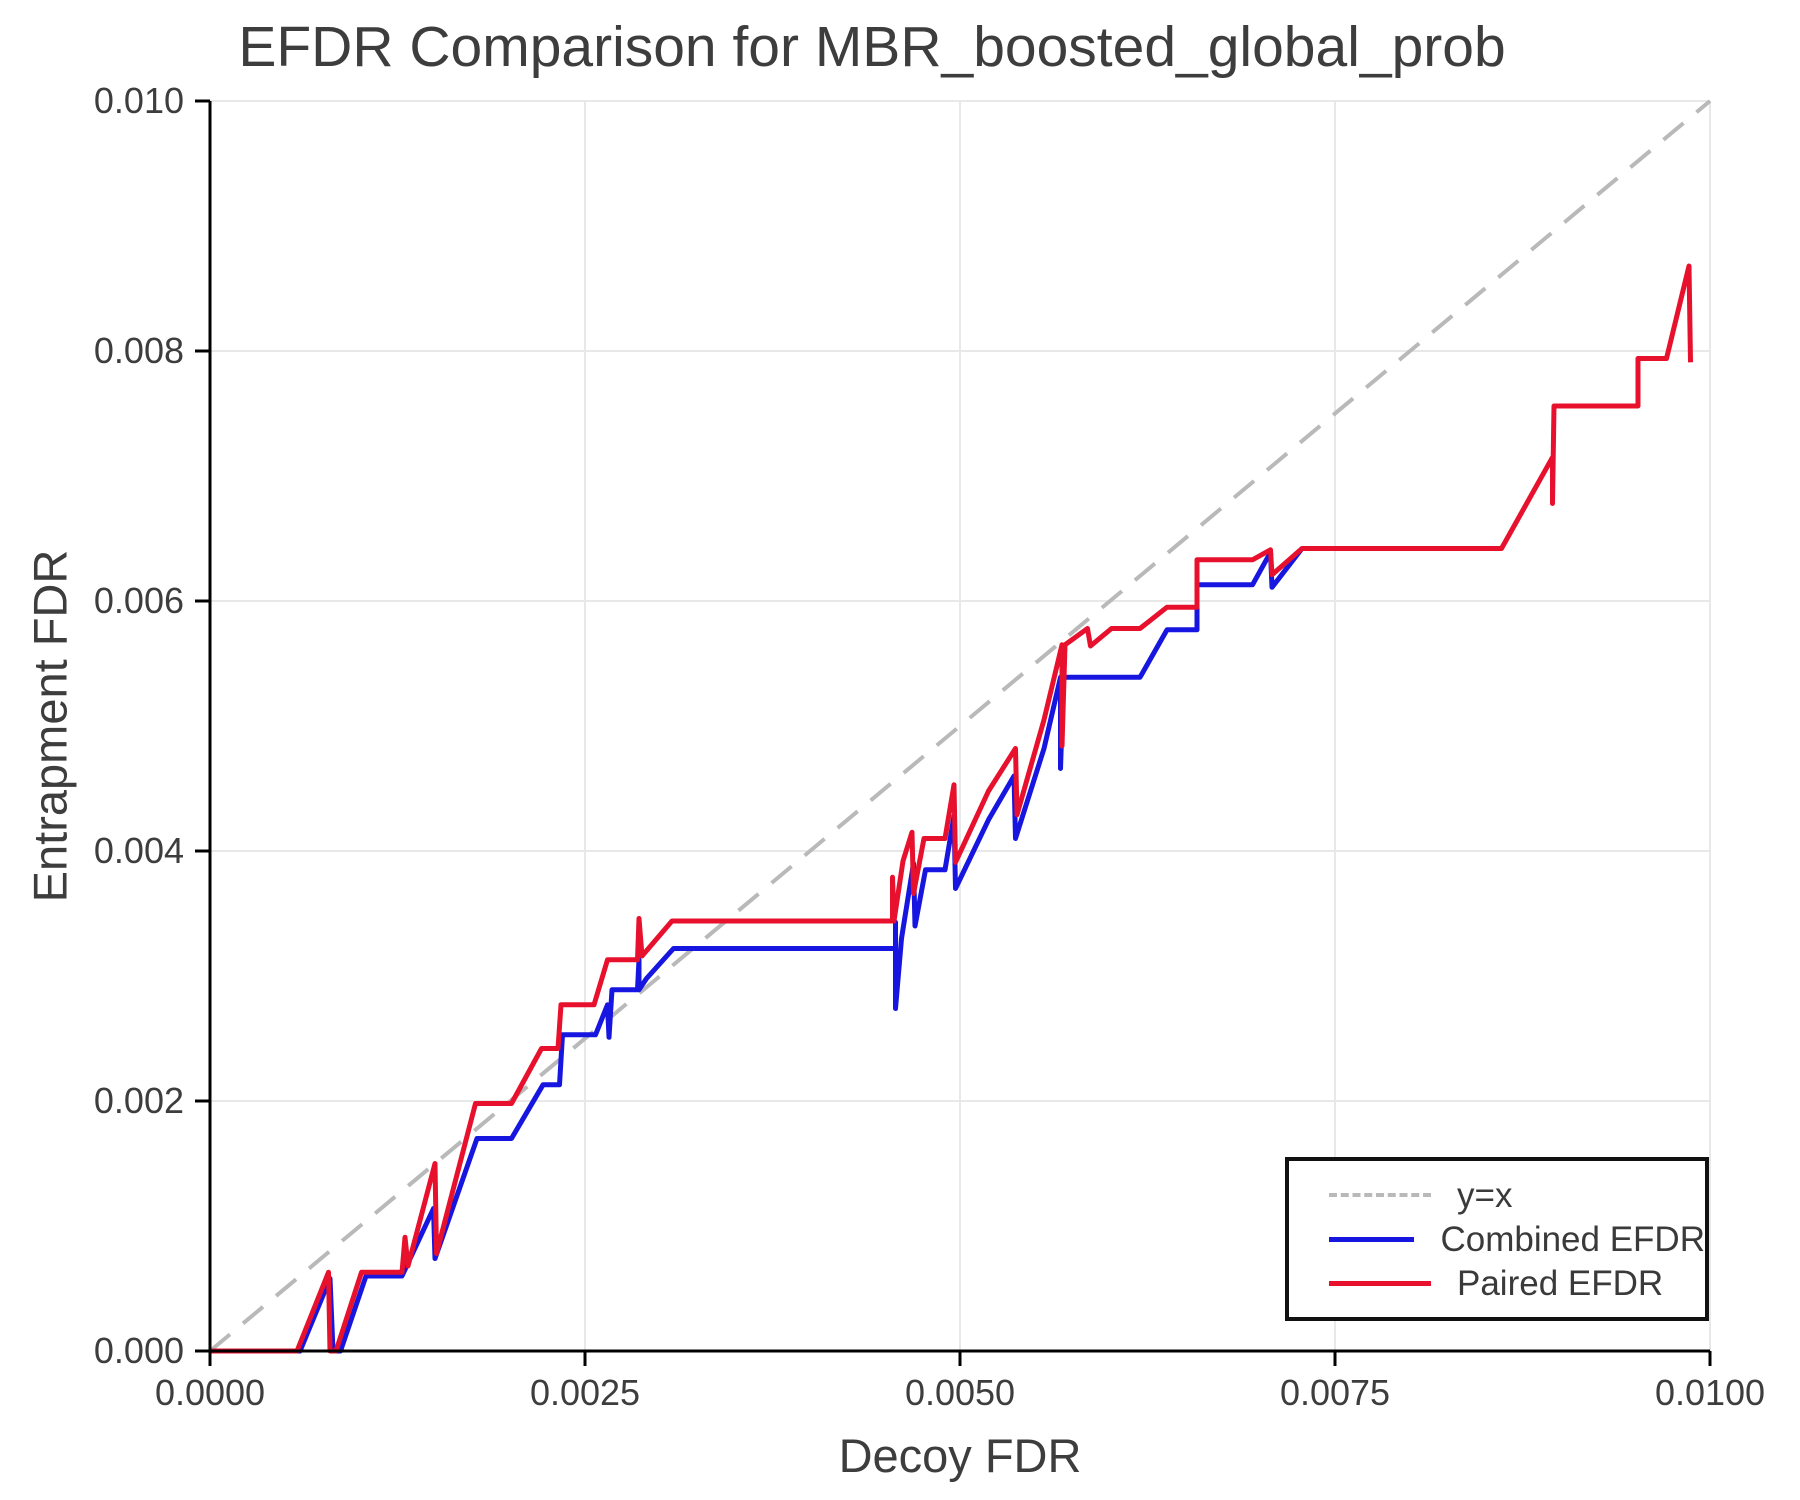 This screenshot has width=1800, height=1500. I want to click on legend-label-combined-efdr: Combined EFDR, so click(1572, 1239).